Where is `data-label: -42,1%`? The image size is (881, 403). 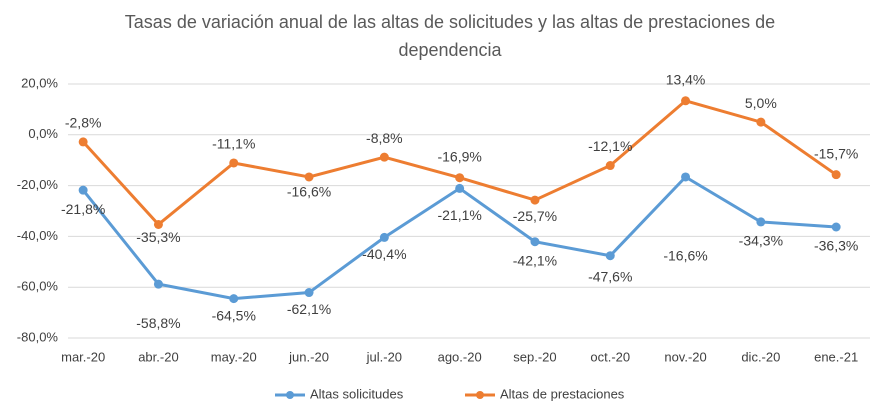 data-label: -42,1% is located at coordinates (535, 260).